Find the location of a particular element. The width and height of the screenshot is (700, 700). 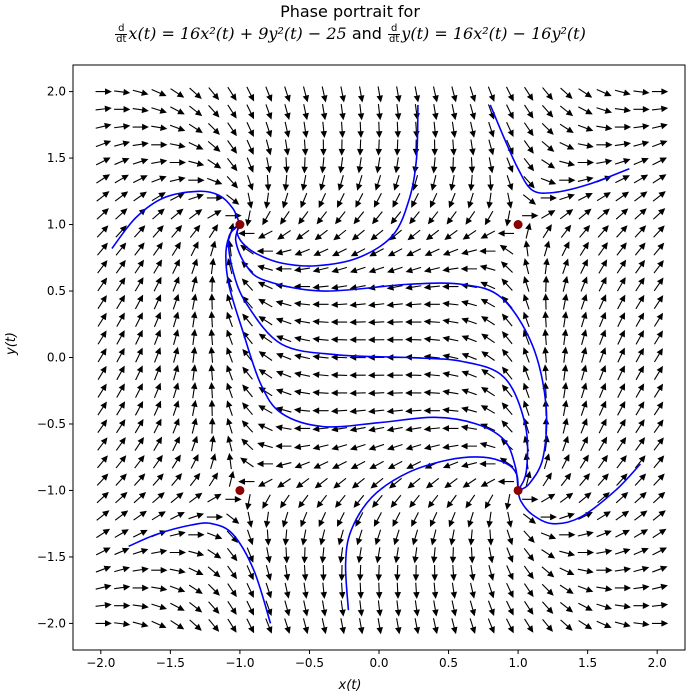

x-tick-label: 0.5 is located at coordinates (448, 663).